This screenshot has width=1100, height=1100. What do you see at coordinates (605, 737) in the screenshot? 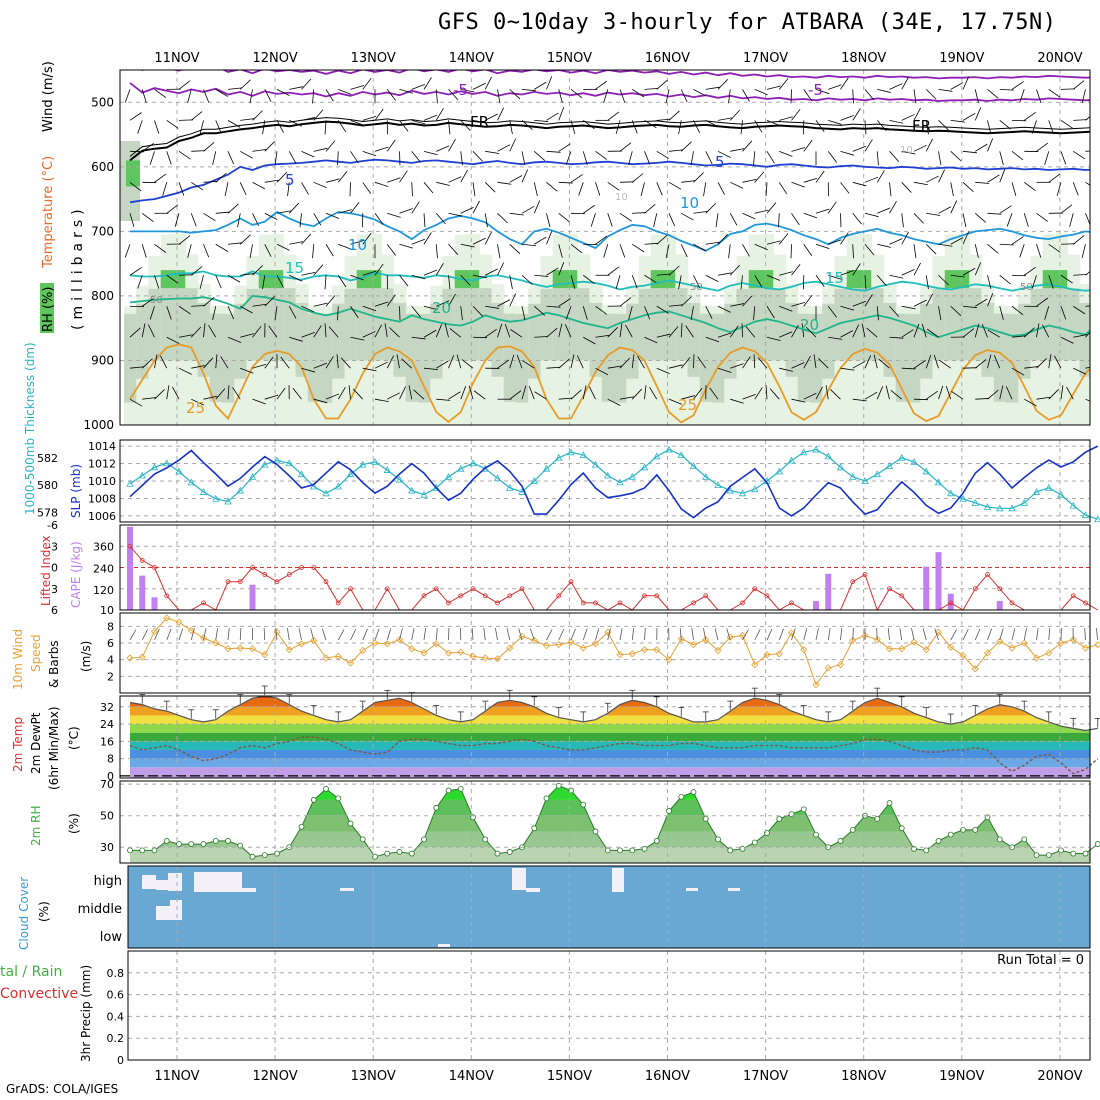
I see `temp-grid` at bounding box center [605, 737].